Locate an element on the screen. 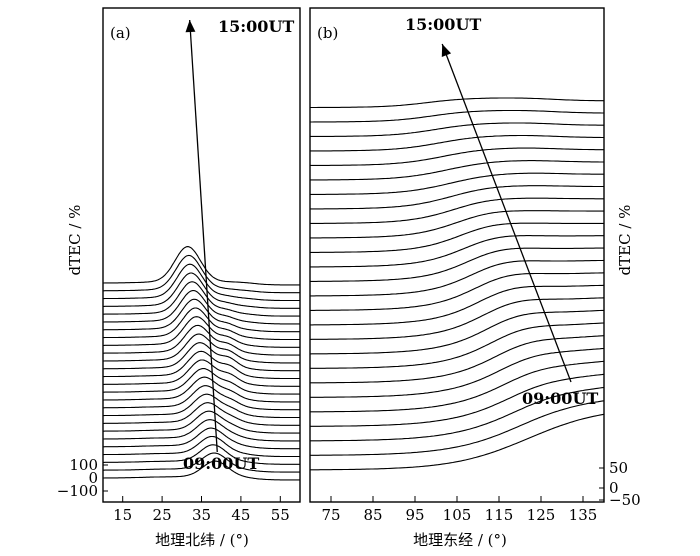  panel-a-traces is located at coordinates (201, 363).